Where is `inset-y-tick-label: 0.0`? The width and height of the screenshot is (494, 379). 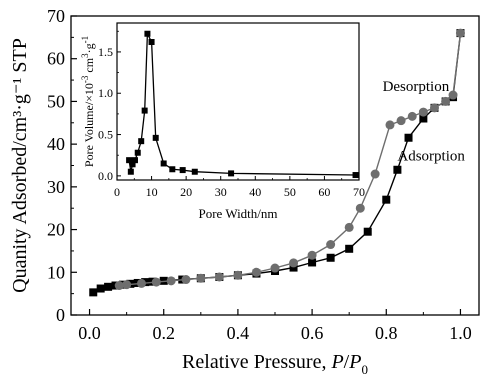 inset-y-tick-label: 0.0 is located at coordinates (105, 176).